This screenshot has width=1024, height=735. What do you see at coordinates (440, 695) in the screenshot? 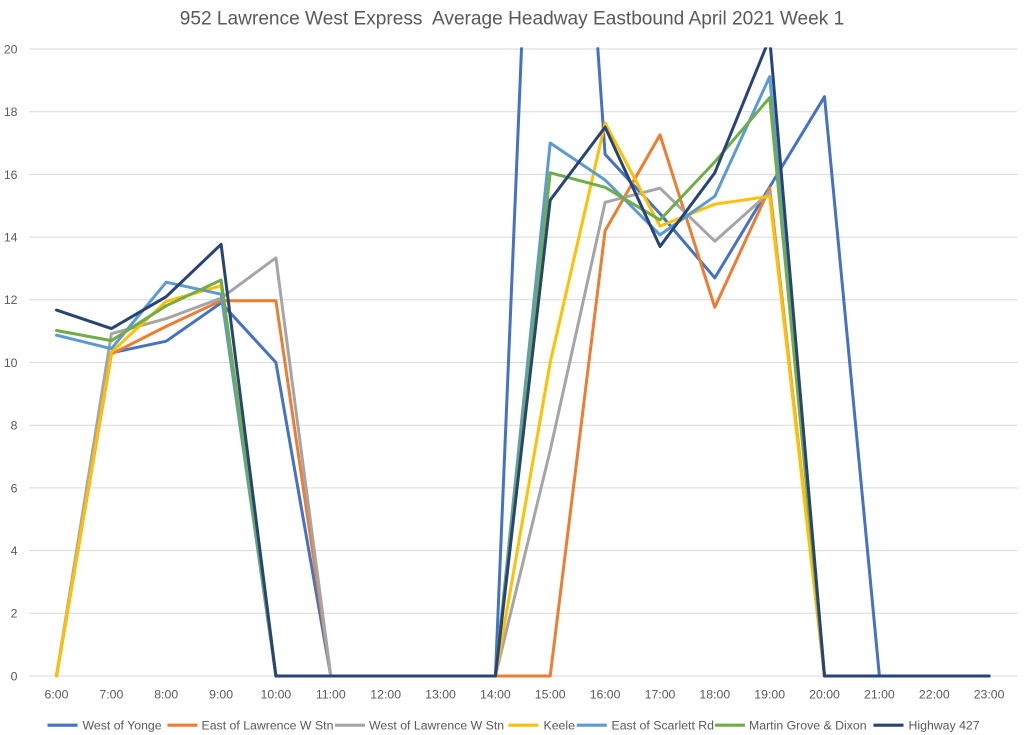
I see `svg-text: 13:00` at bounding box center [440, 695].